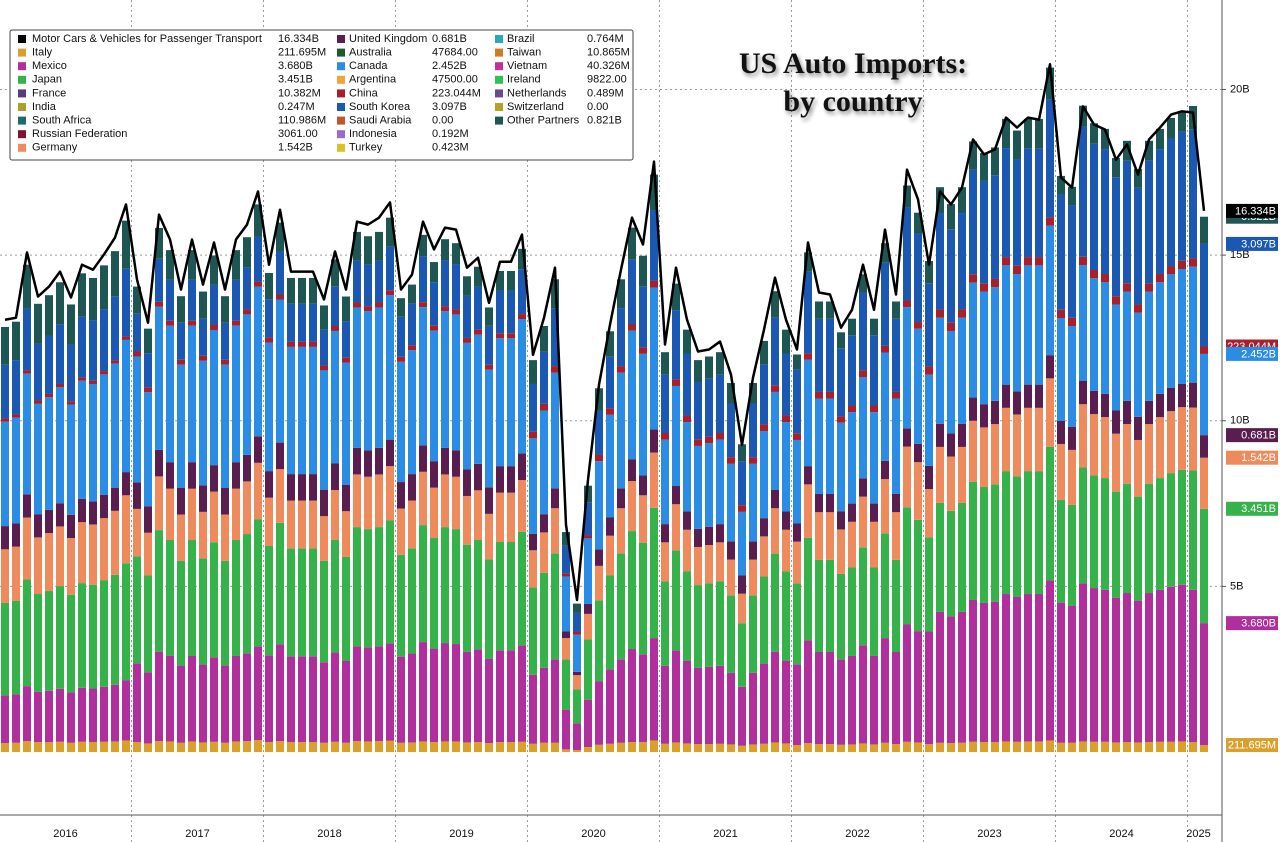  Describe the element at coordinates (1198, 834) in the screenshot. I see `x-tick-label: 2025` at that location.